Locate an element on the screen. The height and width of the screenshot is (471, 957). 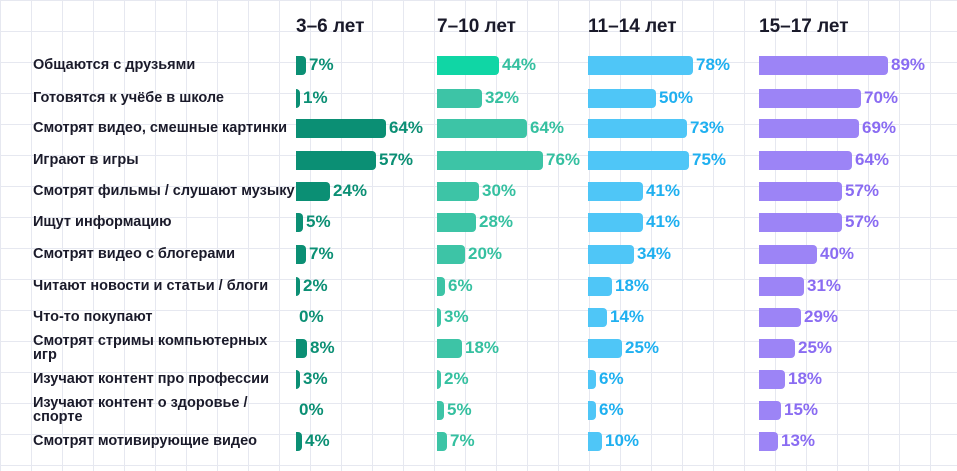
row-label: Смотрят фильмы / слушают музыку is located at coordinates (164, 191).